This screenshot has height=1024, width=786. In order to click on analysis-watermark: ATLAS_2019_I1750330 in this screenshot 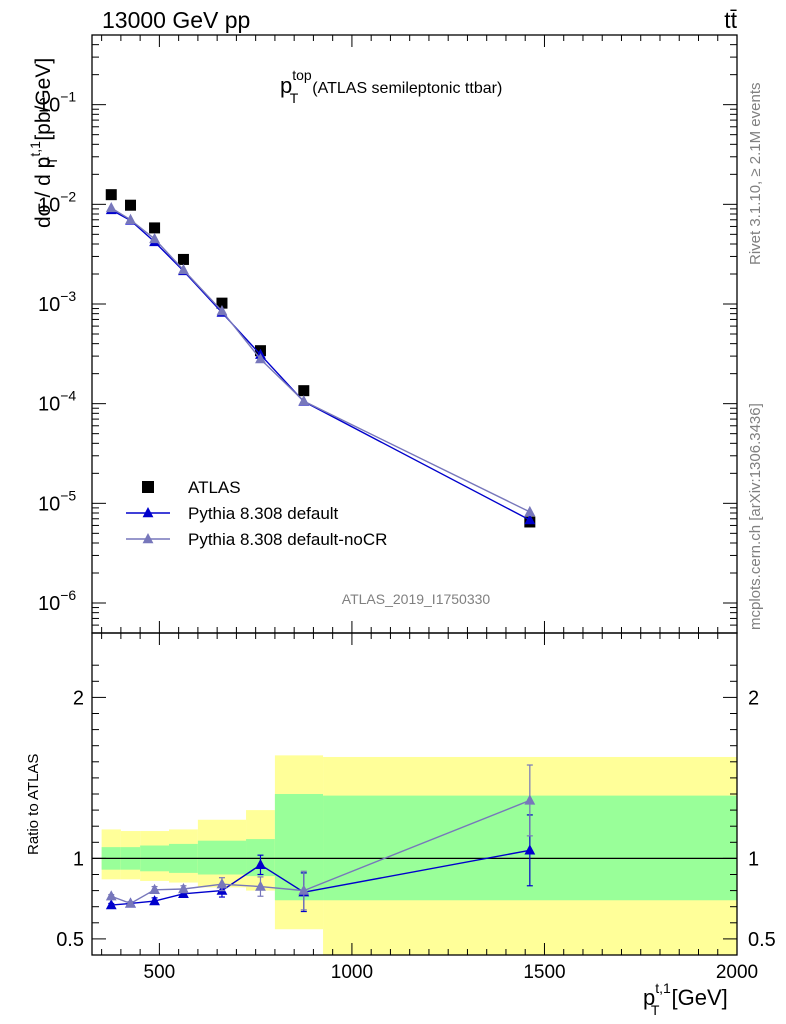, I will do `click(416, 599)`.